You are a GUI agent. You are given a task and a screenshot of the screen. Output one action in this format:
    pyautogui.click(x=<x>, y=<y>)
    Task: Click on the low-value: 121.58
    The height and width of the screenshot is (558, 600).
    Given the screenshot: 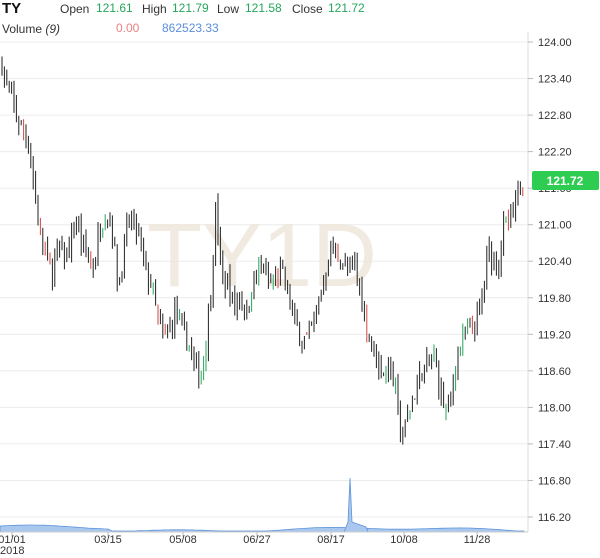 What is the action you would take?
    pyautogui.click(x=263, y=8)
    